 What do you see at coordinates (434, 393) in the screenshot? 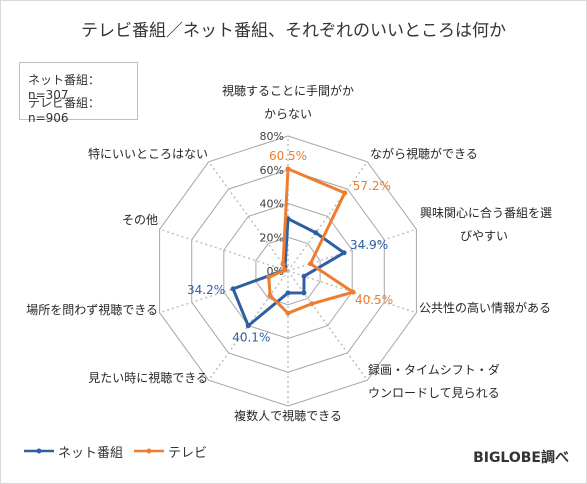
I see `category-label-4-line-1: ウンロードして見られる` at bounding box center [434, 393].